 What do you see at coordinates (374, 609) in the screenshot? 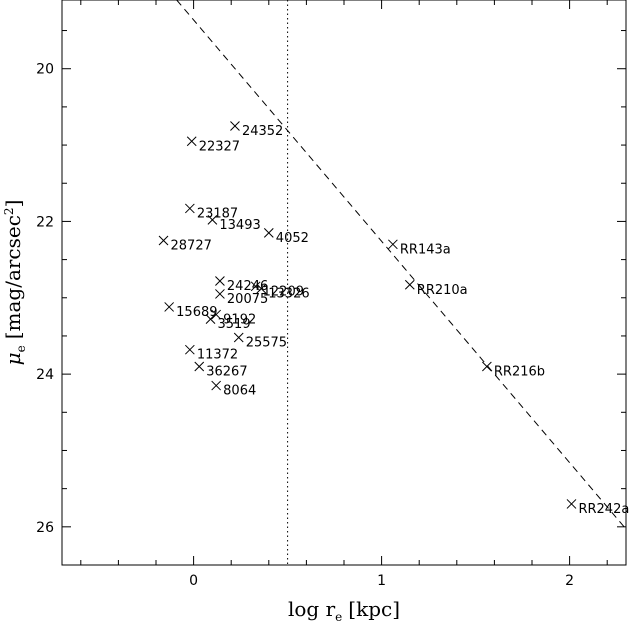
I see `x-axis-label-unit: [kpc]` at bounding box center [374, 609].